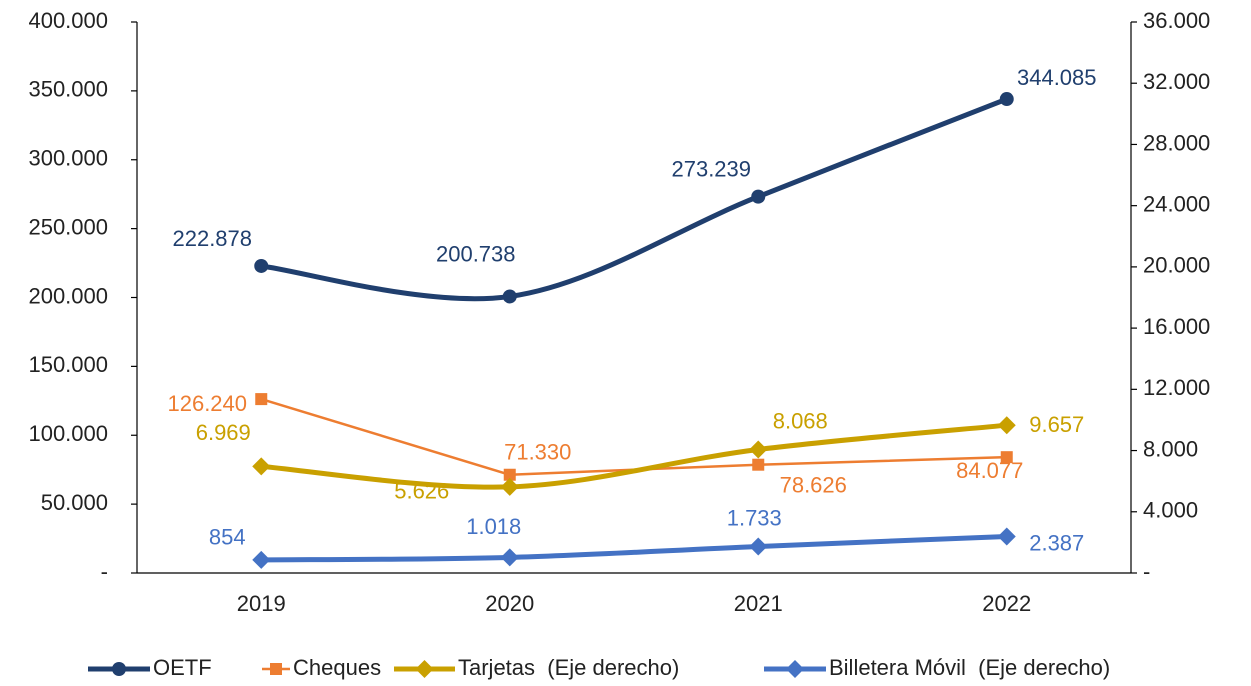  I want to click on y2-tick-label: 8.000, so click(1170, 448).